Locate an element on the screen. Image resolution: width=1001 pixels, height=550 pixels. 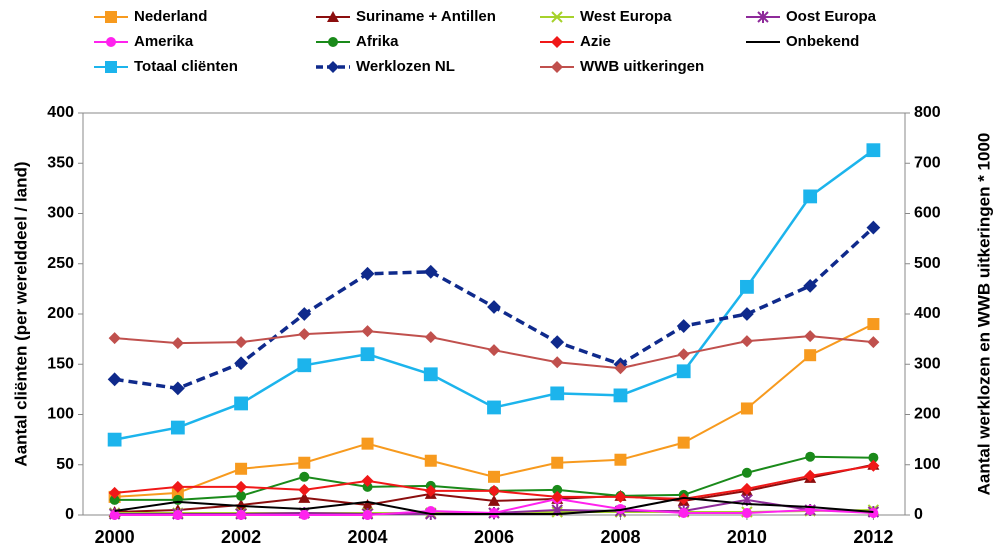
legend-label: Oost Europa is located at coordinates (831, 16).